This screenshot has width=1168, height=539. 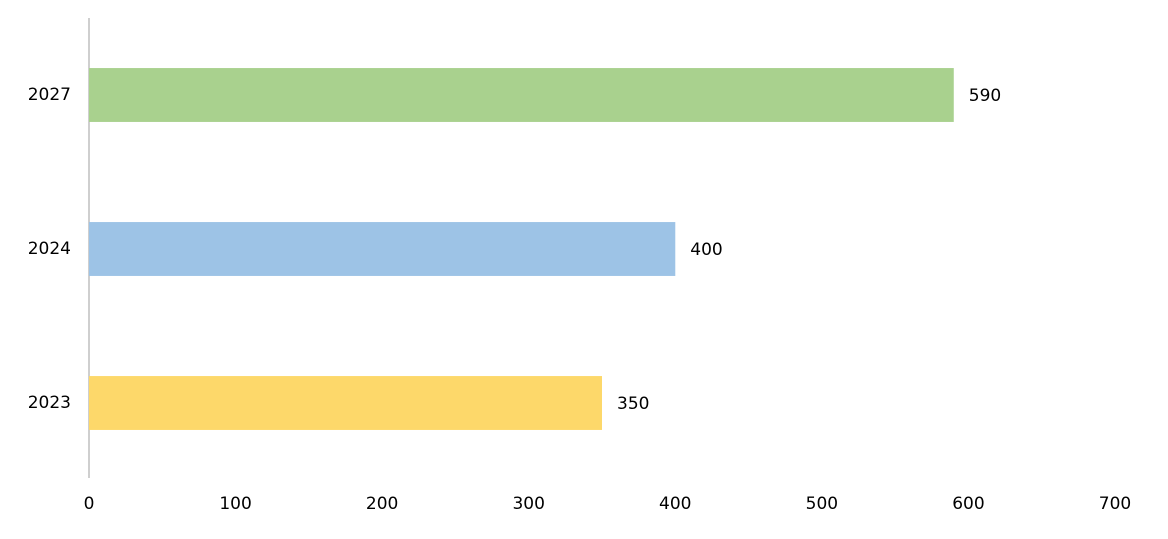 I want to click on x-tick-label: 700, so click(x=1115, y=504).